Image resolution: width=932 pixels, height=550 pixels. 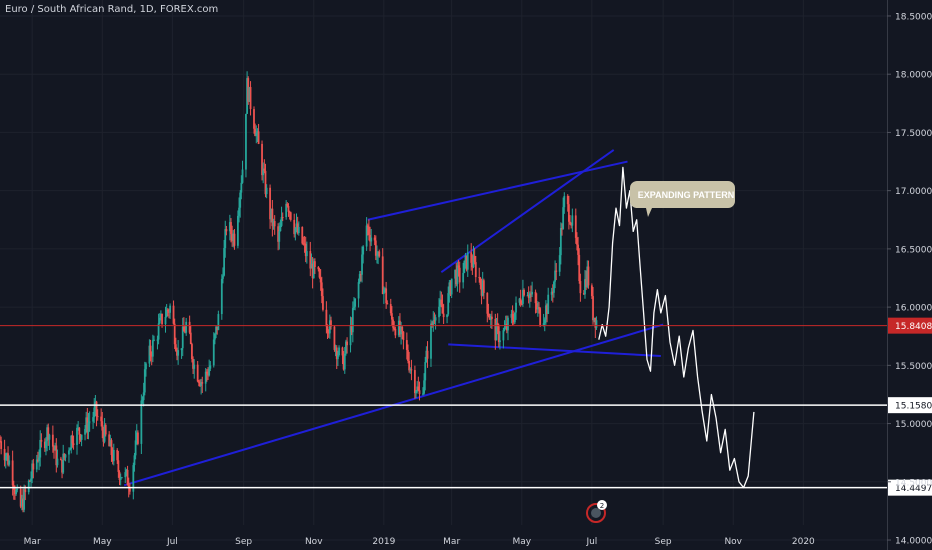 What do you see at coordinates (913, 250) in the screenshot?
I see `price-tick-label: 16.50000` at bounding box center [913, 250].